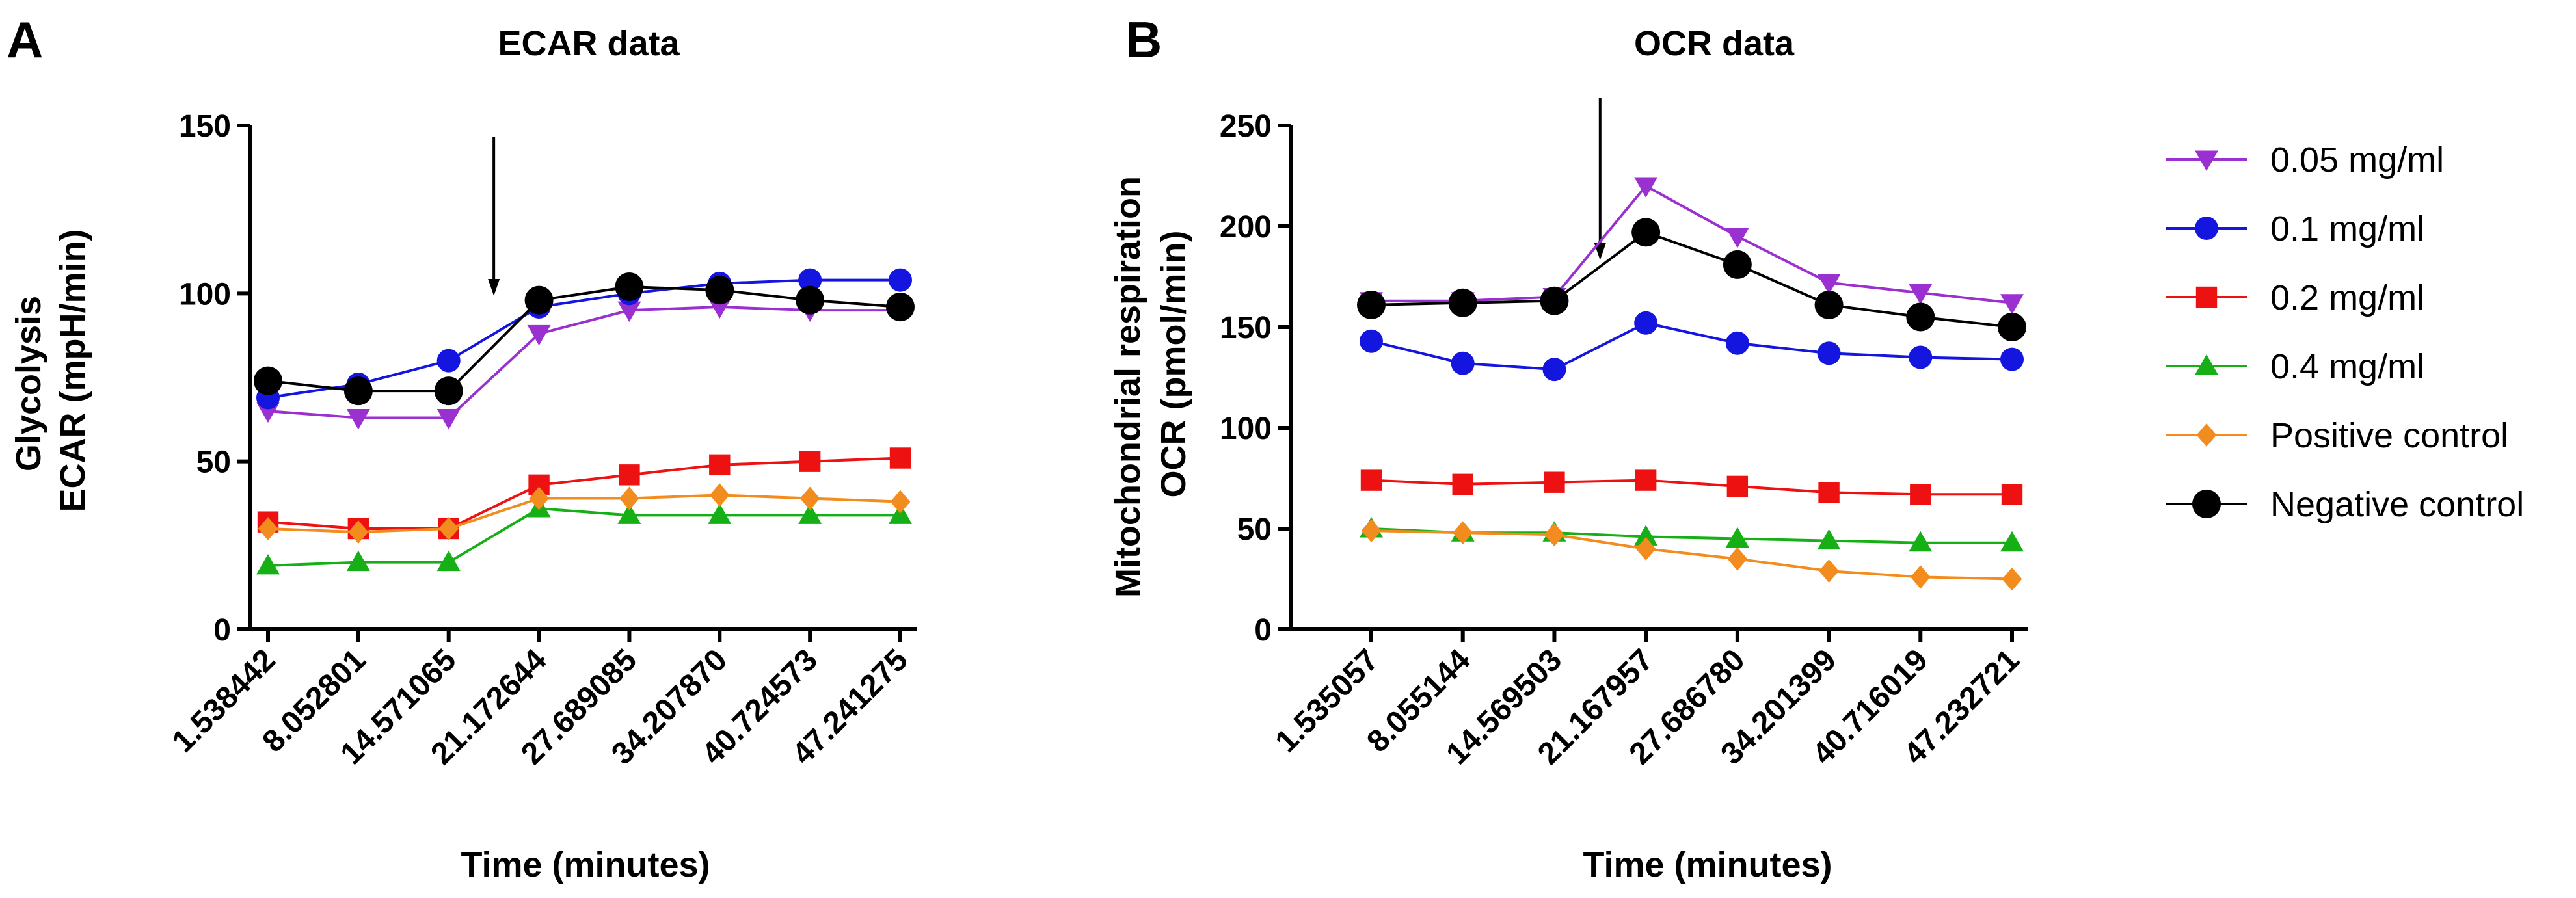  Describe the element at coordinates (1127, 387) in the screenshot. I see `panel-b-ylabel-line1: Mitochondrial respiration` at that location.